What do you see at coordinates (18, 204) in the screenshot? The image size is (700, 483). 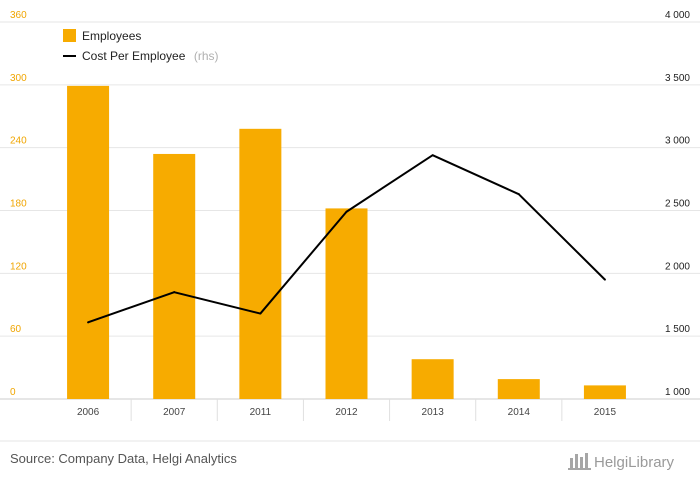 I see `y-left-tick-label: 180` at bounding box center [18, 204].